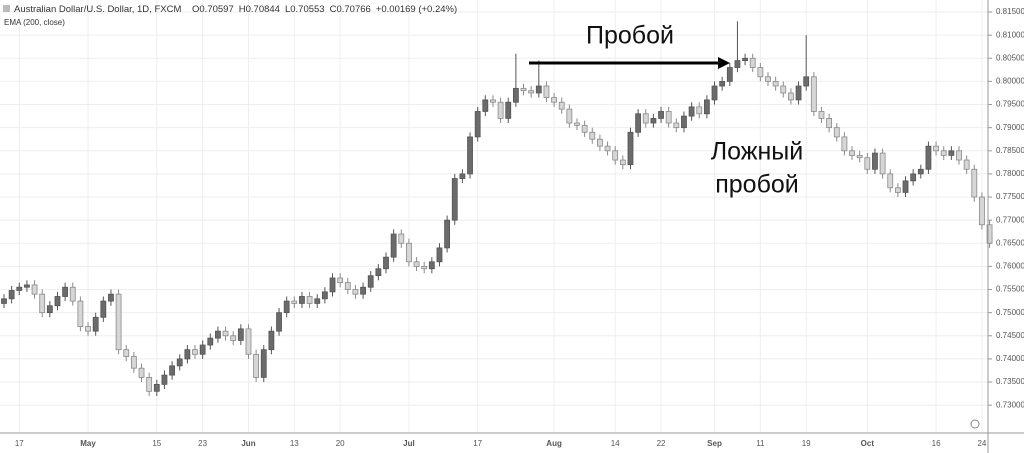 This screenshot has height=453, width=1024. I want to click on x-tick-label: Jul, so click(409, 443).